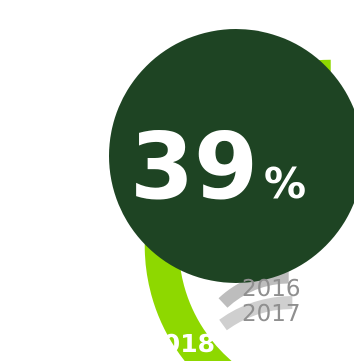  I want to click on arc-2017, so click(253, 289).